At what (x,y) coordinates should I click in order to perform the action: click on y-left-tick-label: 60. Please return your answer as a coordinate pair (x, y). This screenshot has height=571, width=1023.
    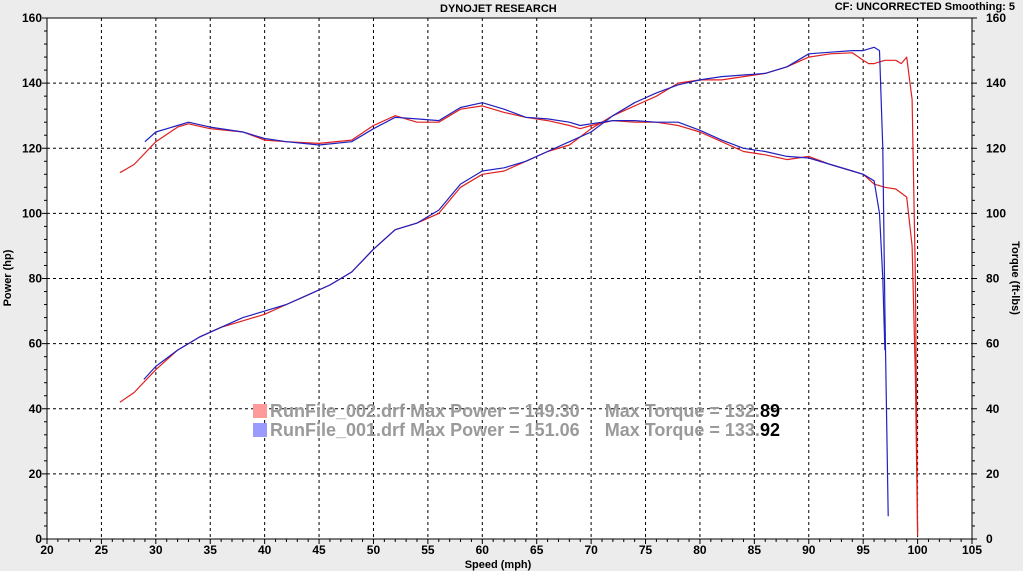
    Looking at the image, I should click on (36, 344).